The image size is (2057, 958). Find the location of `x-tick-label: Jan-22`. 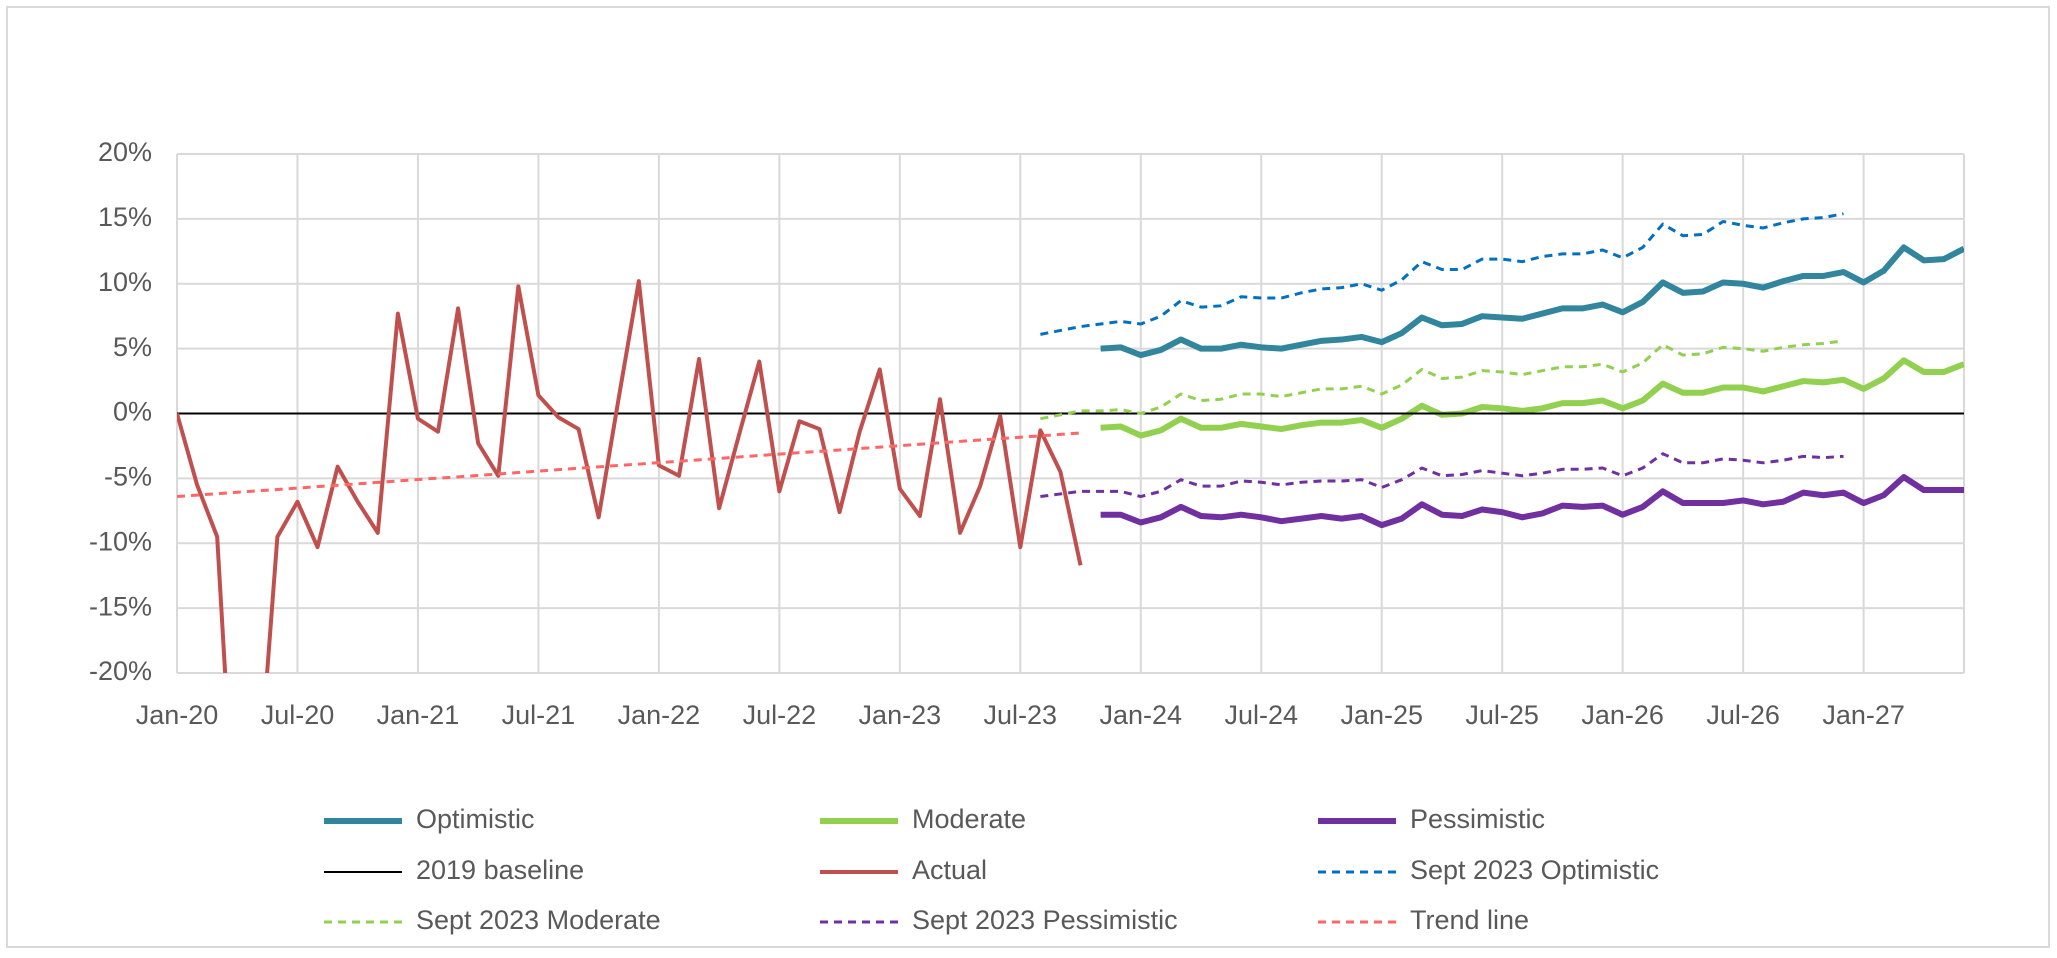

x-tick-label: Jan-22 is located at coordinates (659, 715).